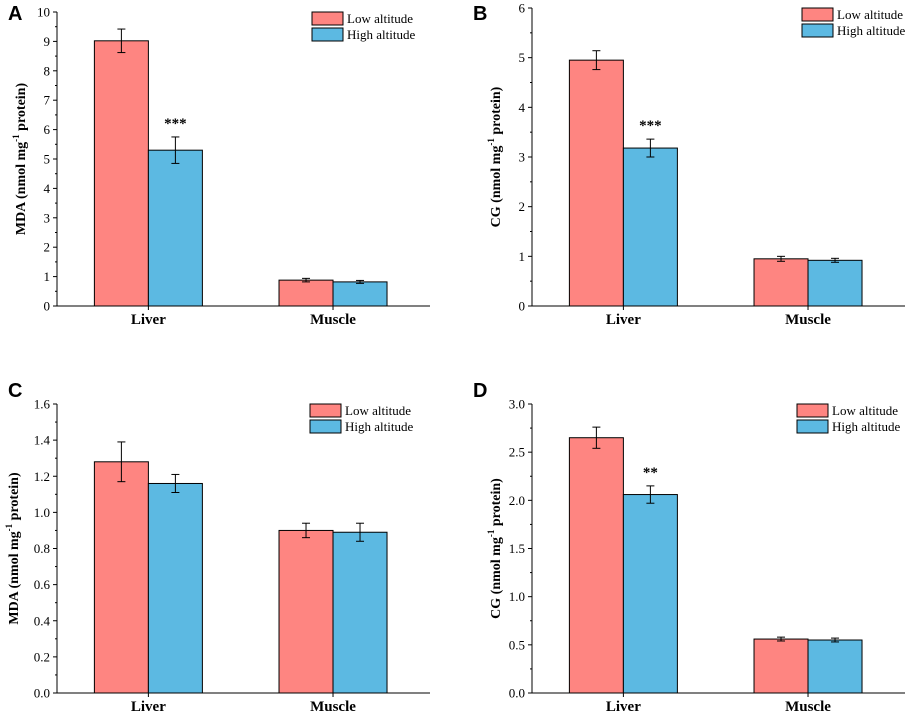 This screenshot has width=906, height=713. What do you see at coordinates (42, 620) in the screenshot?
I see `y-tick-label: 0.4` at bounding box center [42, 620].